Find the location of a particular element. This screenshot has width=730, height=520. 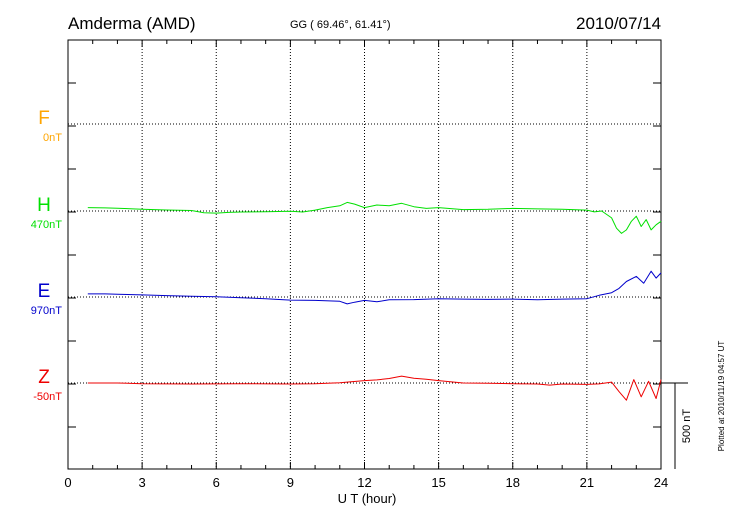

scale-bar: 500 nT is located at coordinates (677, 425).